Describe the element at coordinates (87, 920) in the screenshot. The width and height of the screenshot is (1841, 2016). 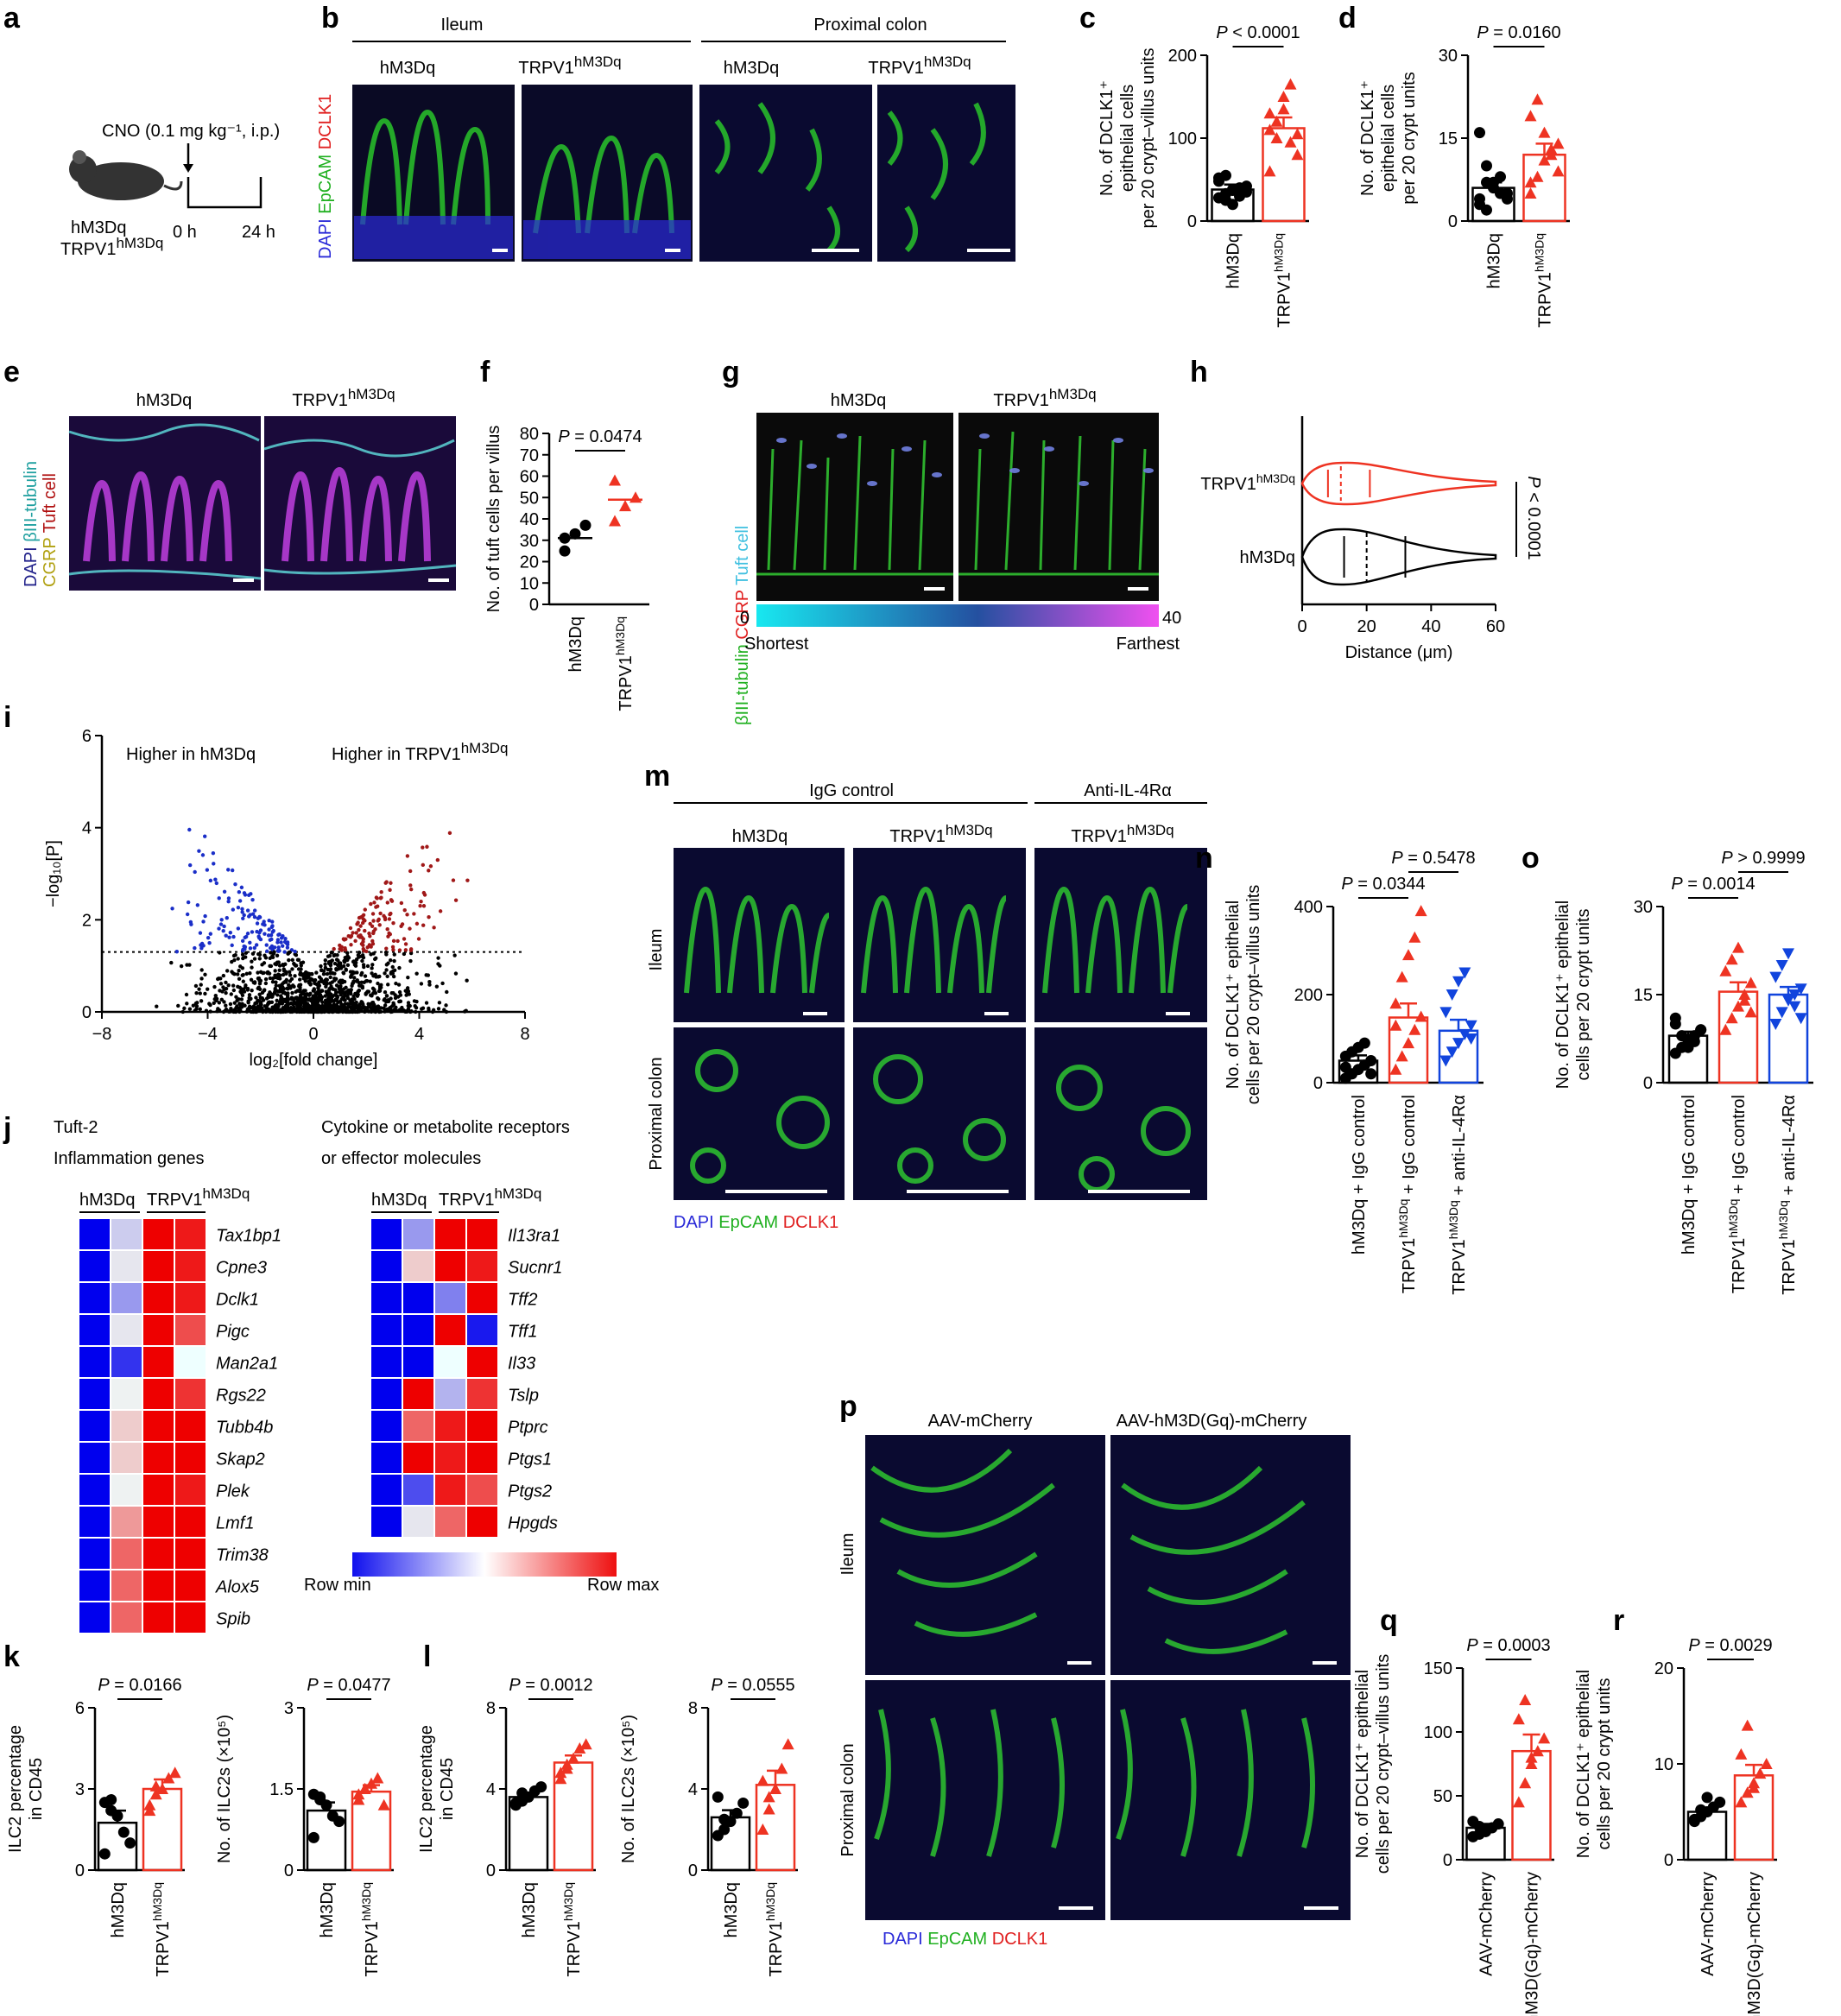
I see `i-ytick-label-1: 2` at that location.